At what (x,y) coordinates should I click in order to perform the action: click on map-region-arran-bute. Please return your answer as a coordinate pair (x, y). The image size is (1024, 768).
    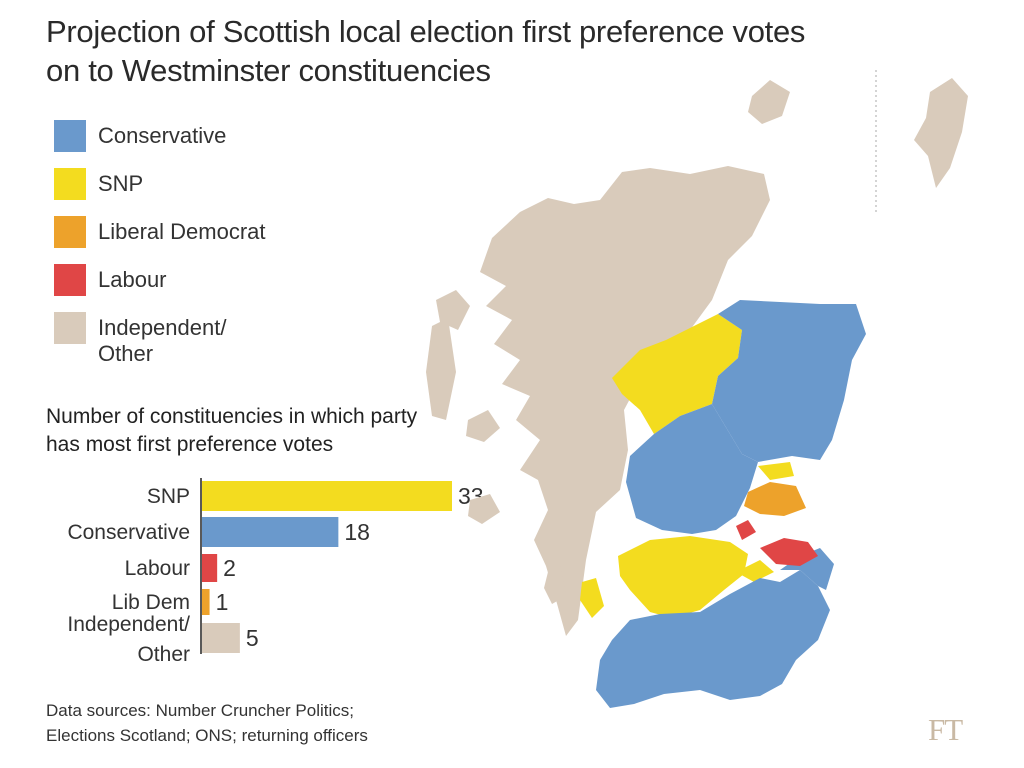
    Looking at the image, I should click on (592, 598).